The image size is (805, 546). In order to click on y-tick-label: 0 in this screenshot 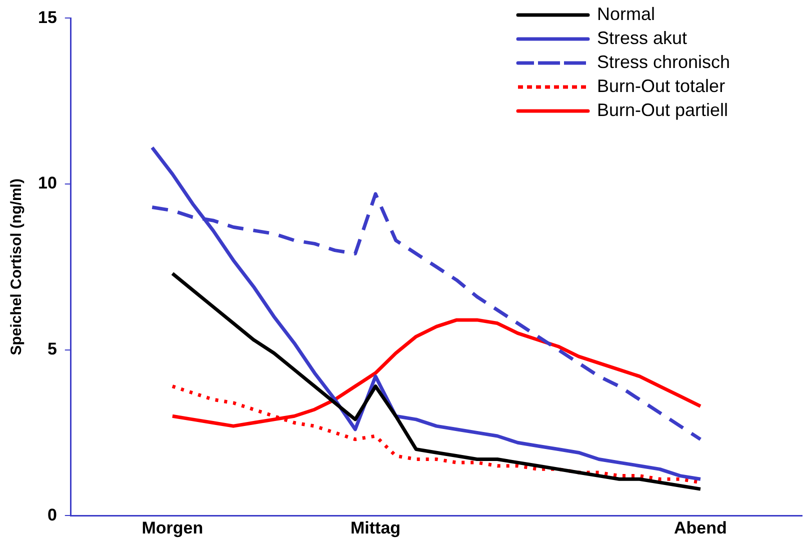, I will do `click(52, 514)`.